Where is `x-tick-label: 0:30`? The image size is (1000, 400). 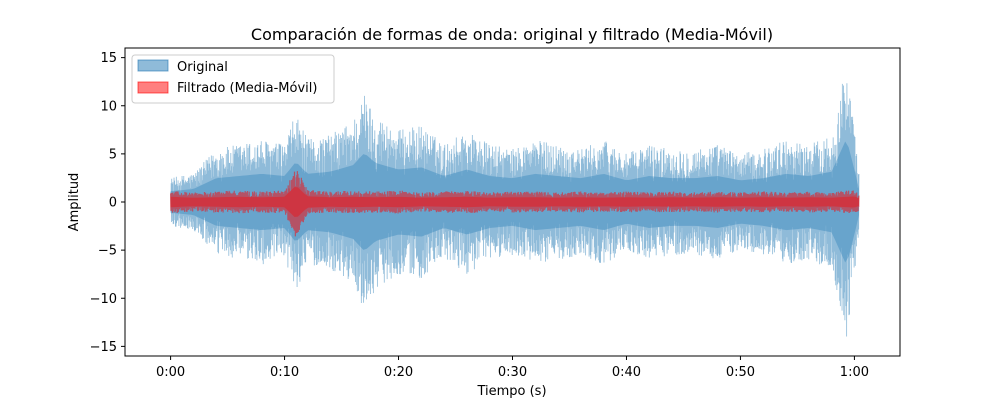 x-tick-label: 0:30 is located at coordinates (512, 372).